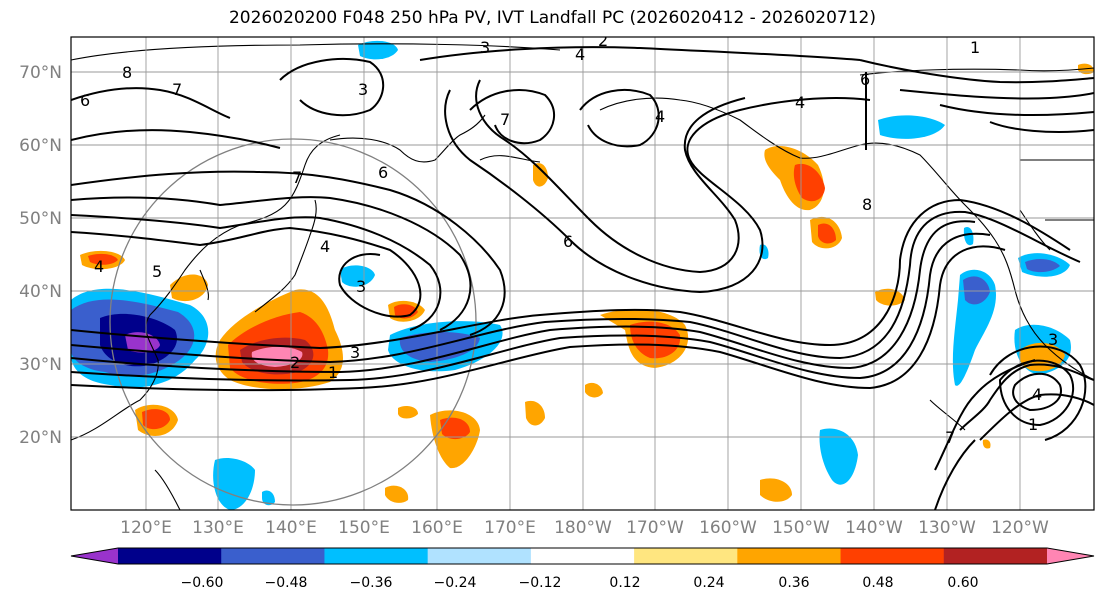  I want to click on lat-label: 50°N, so click(40, 219).